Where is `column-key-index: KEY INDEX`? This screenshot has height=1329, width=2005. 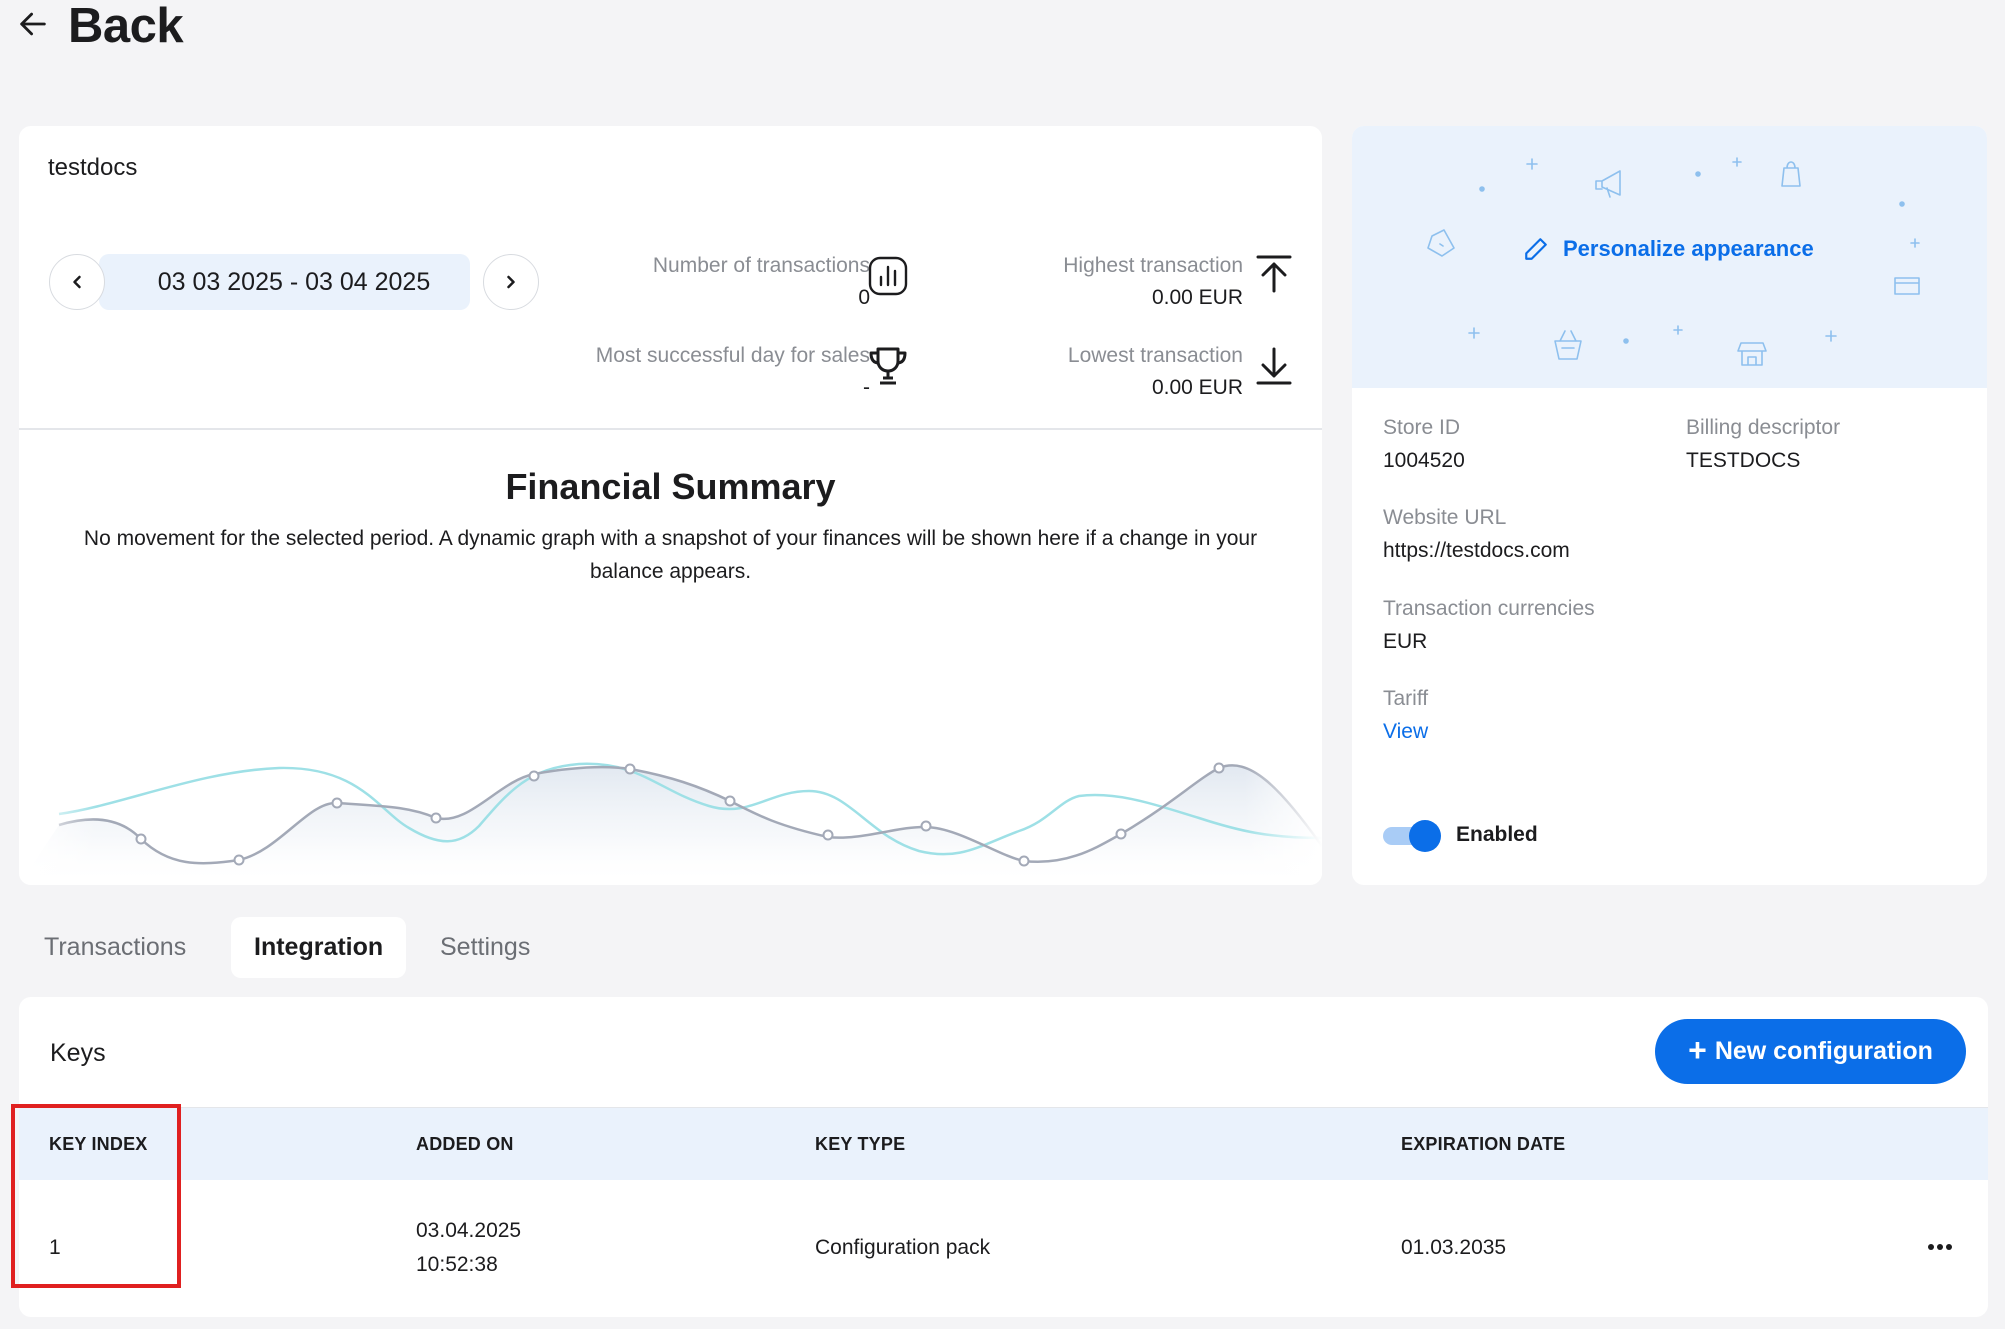 column-key-index: KEY INDEX is located at coordinates (98, 1144).